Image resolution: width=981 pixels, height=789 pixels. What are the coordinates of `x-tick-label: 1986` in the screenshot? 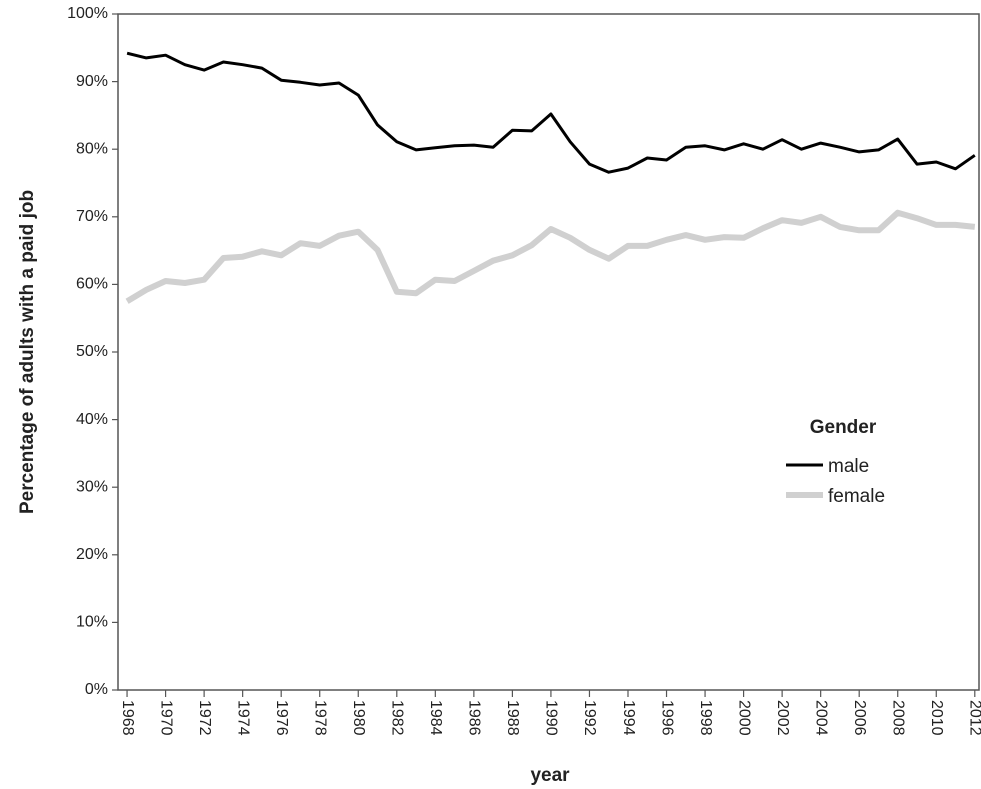 It's located at (474, 718).